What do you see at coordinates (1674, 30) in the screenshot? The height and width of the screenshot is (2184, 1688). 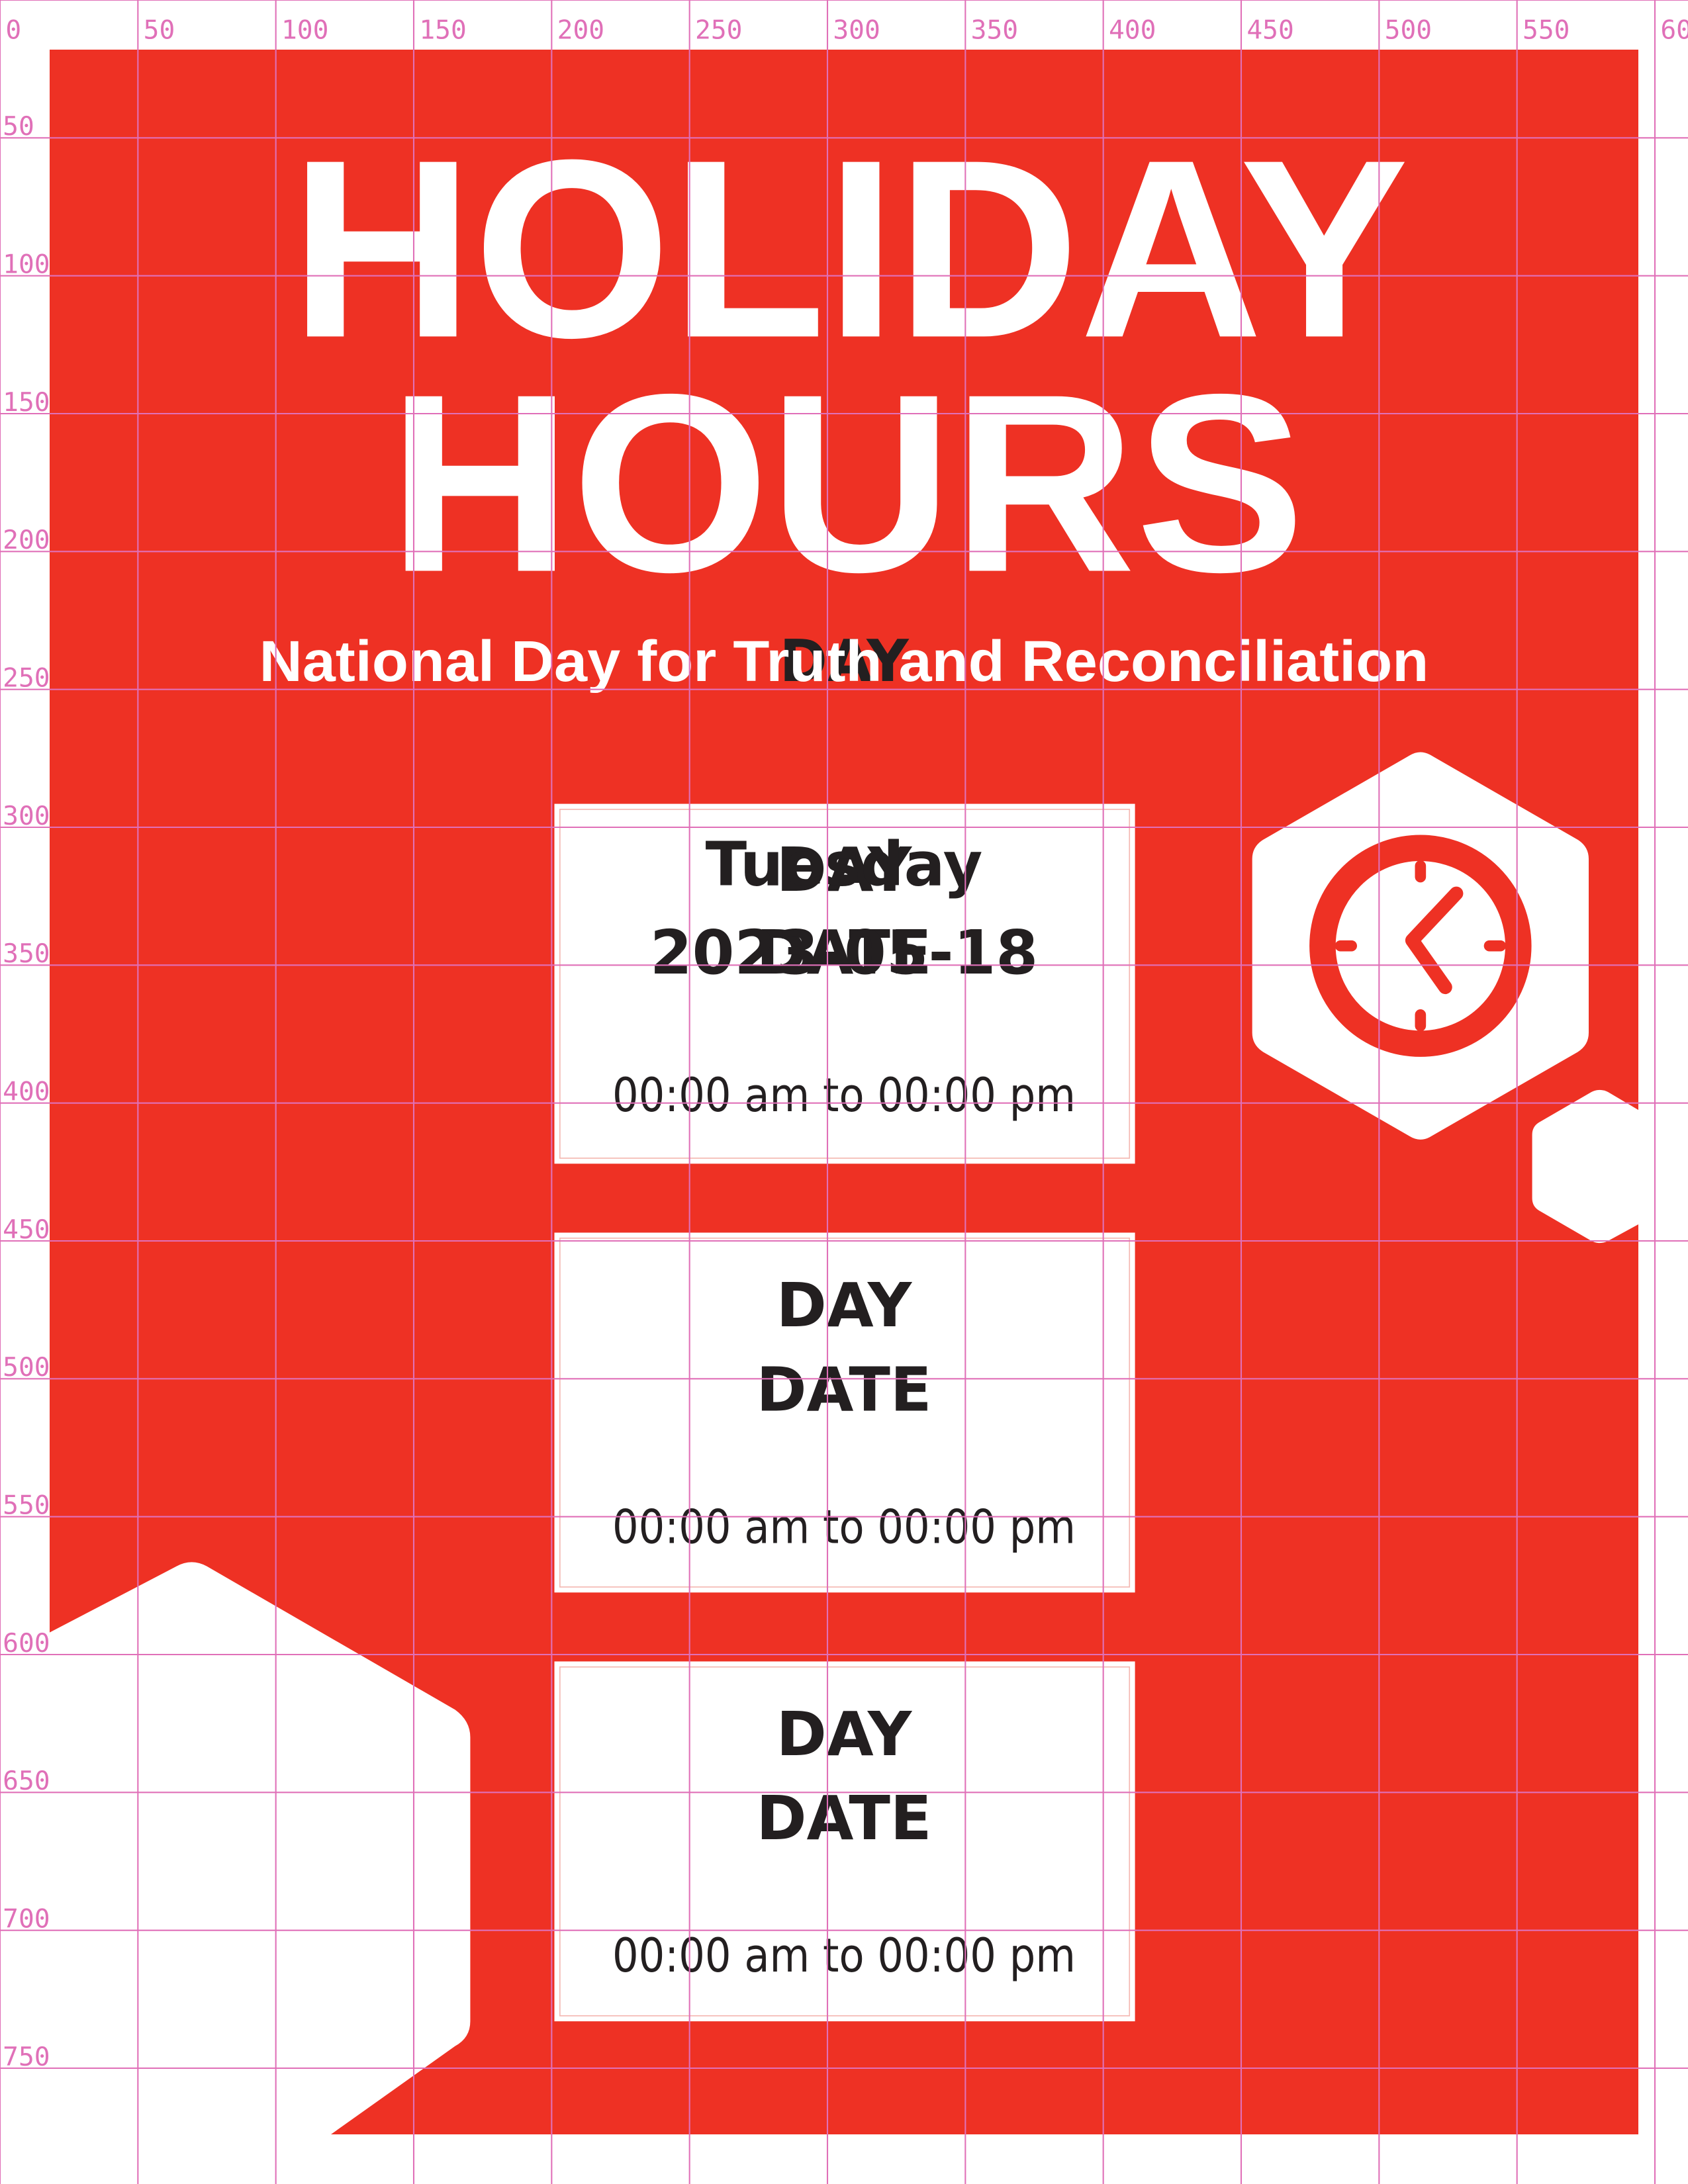 I see `ruler-x-label: 60` at bounding box center [1674, 30].